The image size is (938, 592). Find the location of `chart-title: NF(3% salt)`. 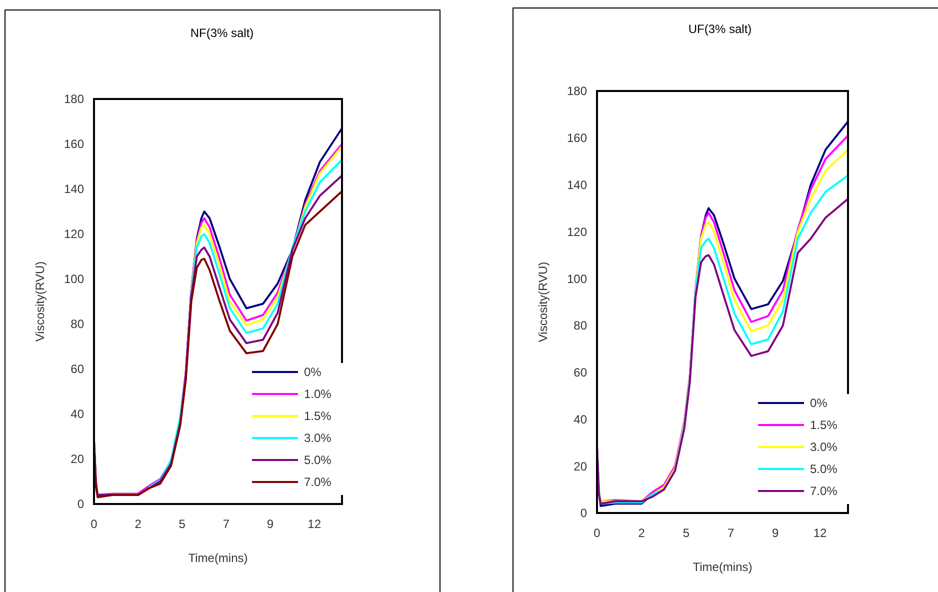

chart-title: NF(3% salt) is located at coordinates (222, 33).